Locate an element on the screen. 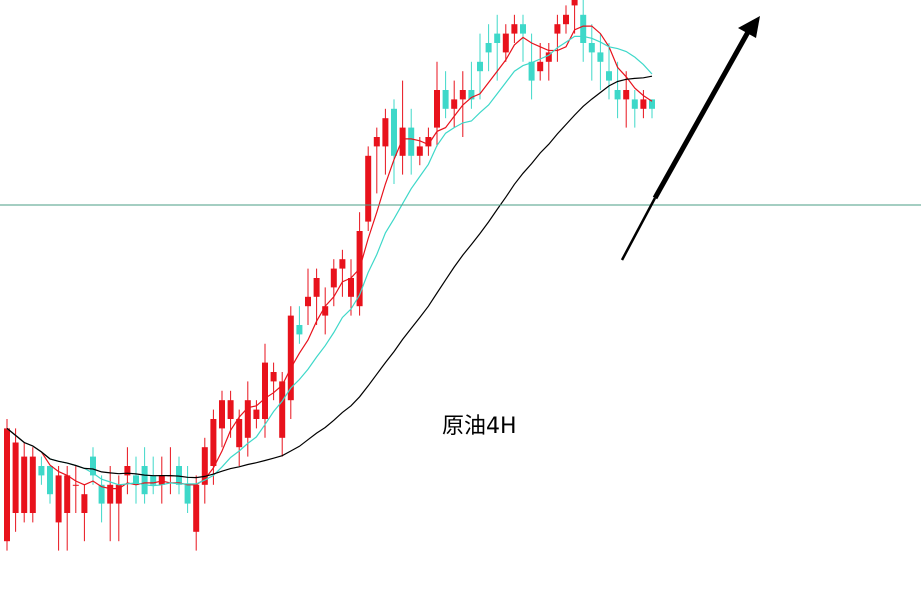  chart-label: 原油4H is located at coordinates (479, 426).